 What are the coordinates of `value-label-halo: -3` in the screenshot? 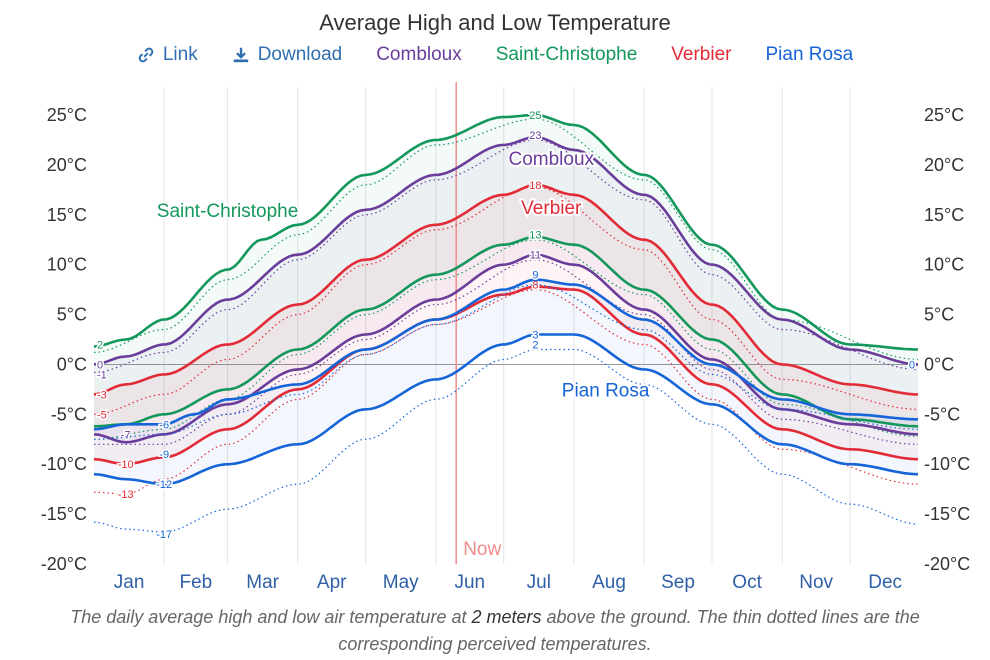 It's located at (102, 395).